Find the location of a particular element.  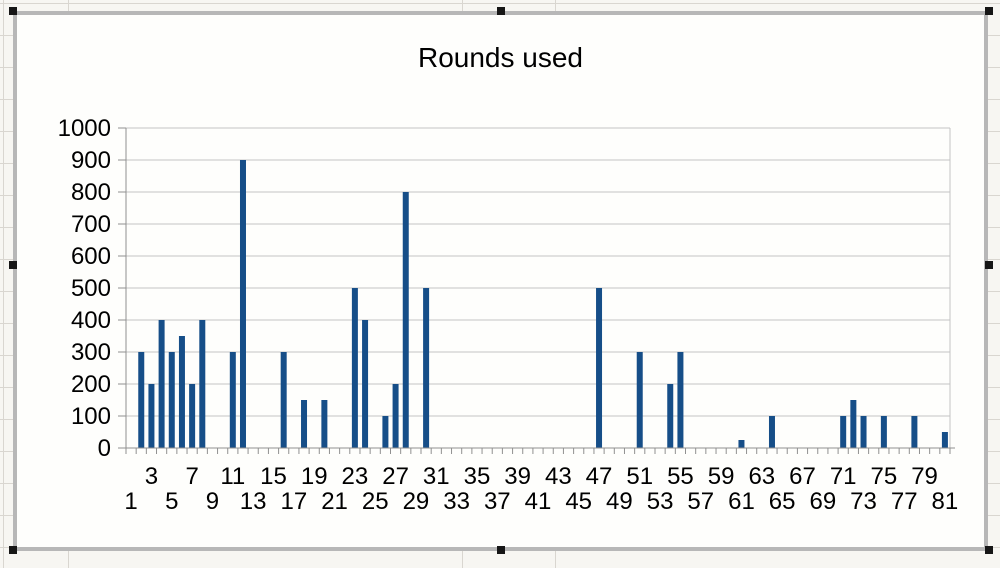

selection-handle-top-right is located at coordinates (989, 11).